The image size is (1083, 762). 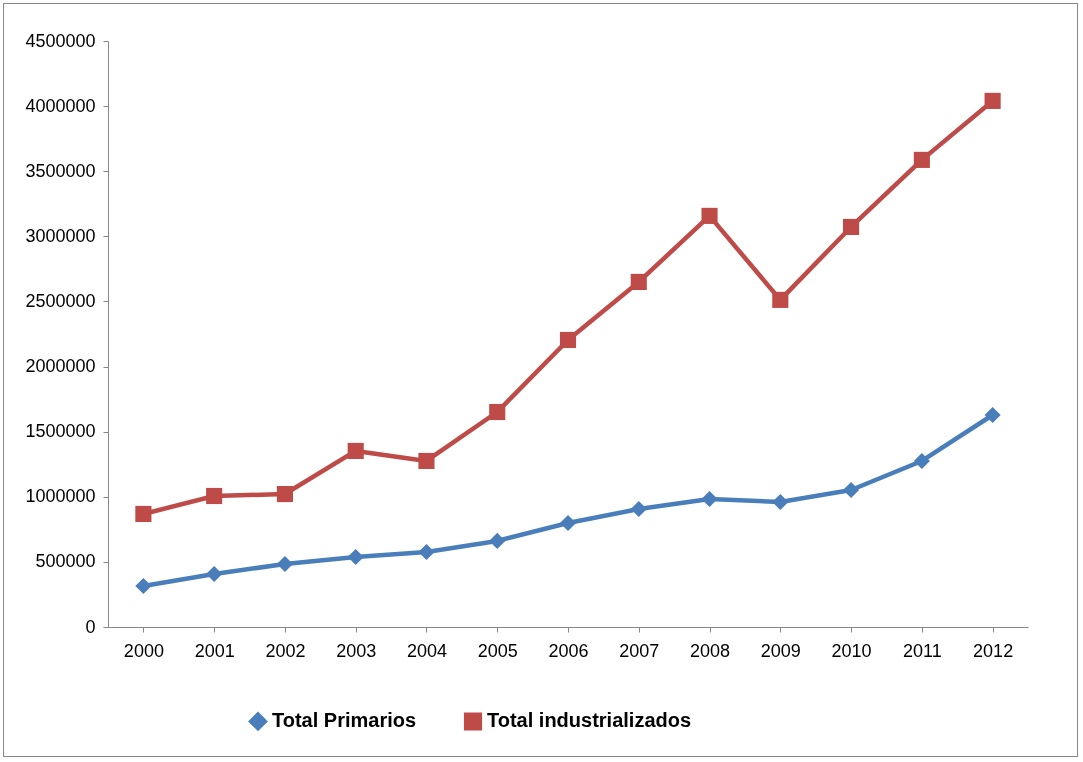 What do you see at coordinates (851, 650) in the screenshot?
I see `x-tick-label: 2010` at bounding box center [851, 650].